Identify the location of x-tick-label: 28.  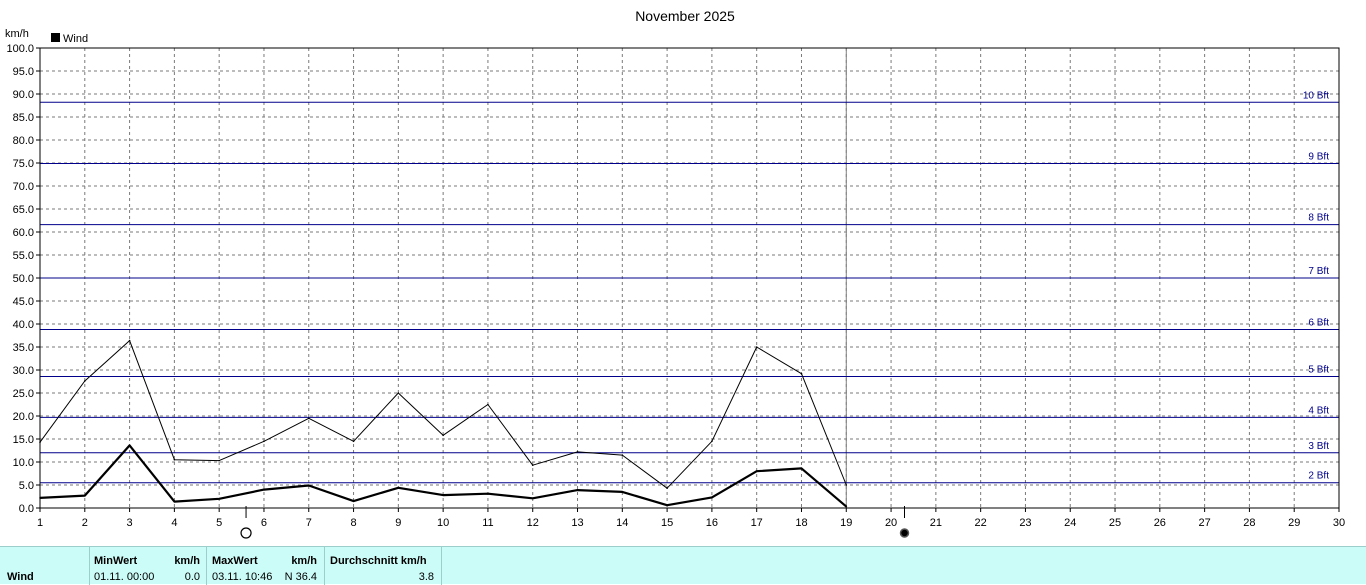
(1249, 523).